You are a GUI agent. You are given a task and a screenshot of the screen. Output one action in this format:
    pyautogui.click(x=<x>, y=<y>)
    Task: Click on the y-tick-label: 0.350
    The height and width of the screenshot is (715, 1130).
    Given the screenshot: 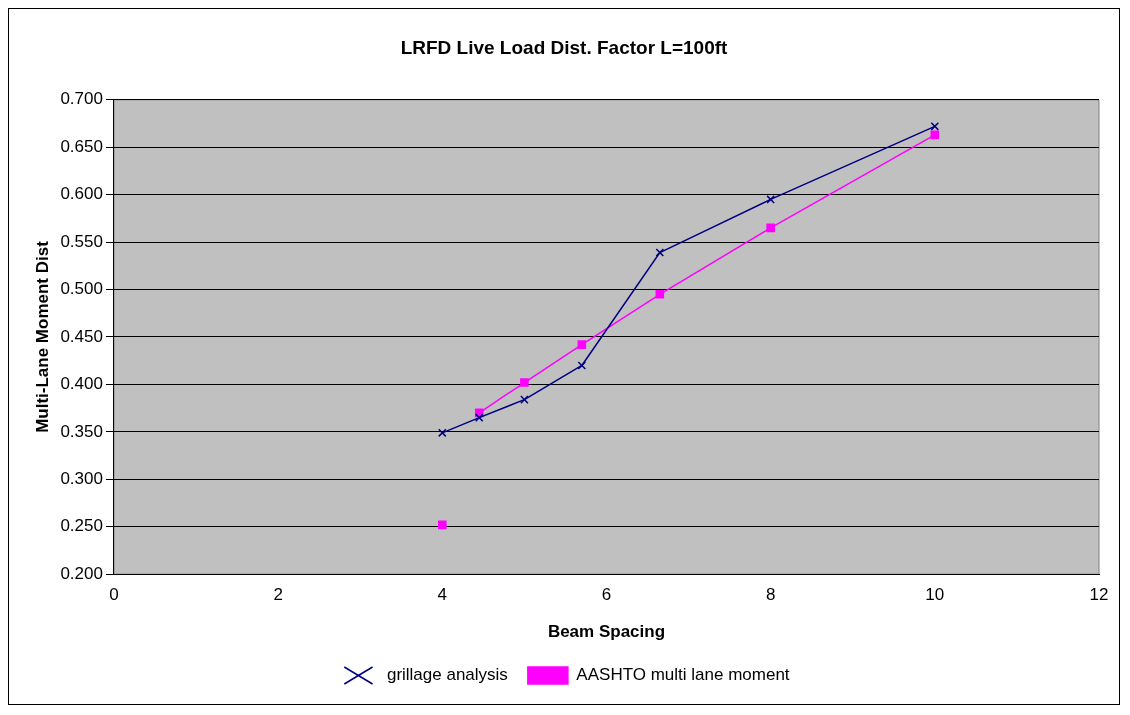 What is the action you would take?
    pyautogui.click(x=81, y=431)
    